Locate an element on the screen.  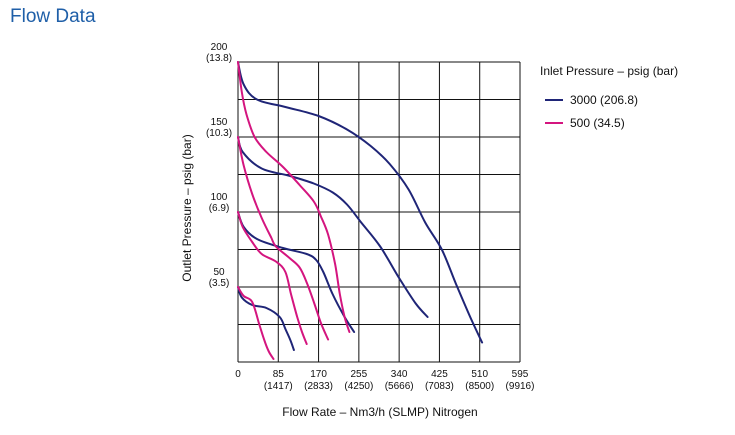
x-tick-sublabel: (5666) is located at coordinates (399, 386).